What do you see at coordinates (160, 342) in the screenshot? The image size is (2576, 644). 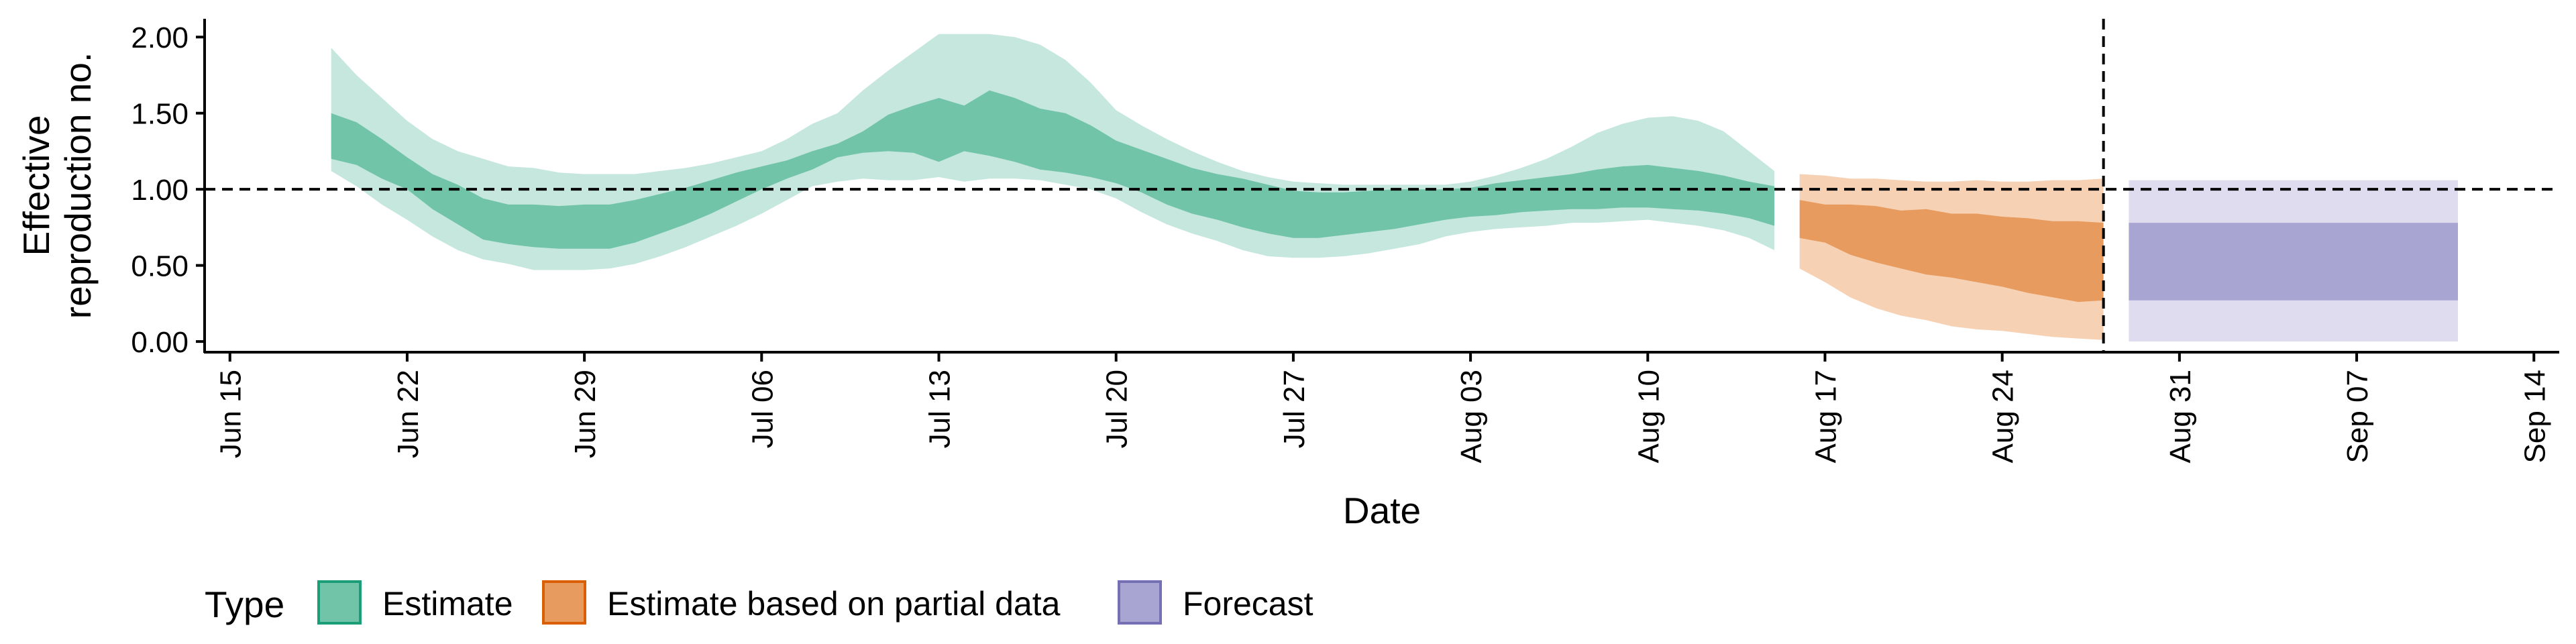 I see `y-tick-label: 0.00` at bounding box center [160, 342].